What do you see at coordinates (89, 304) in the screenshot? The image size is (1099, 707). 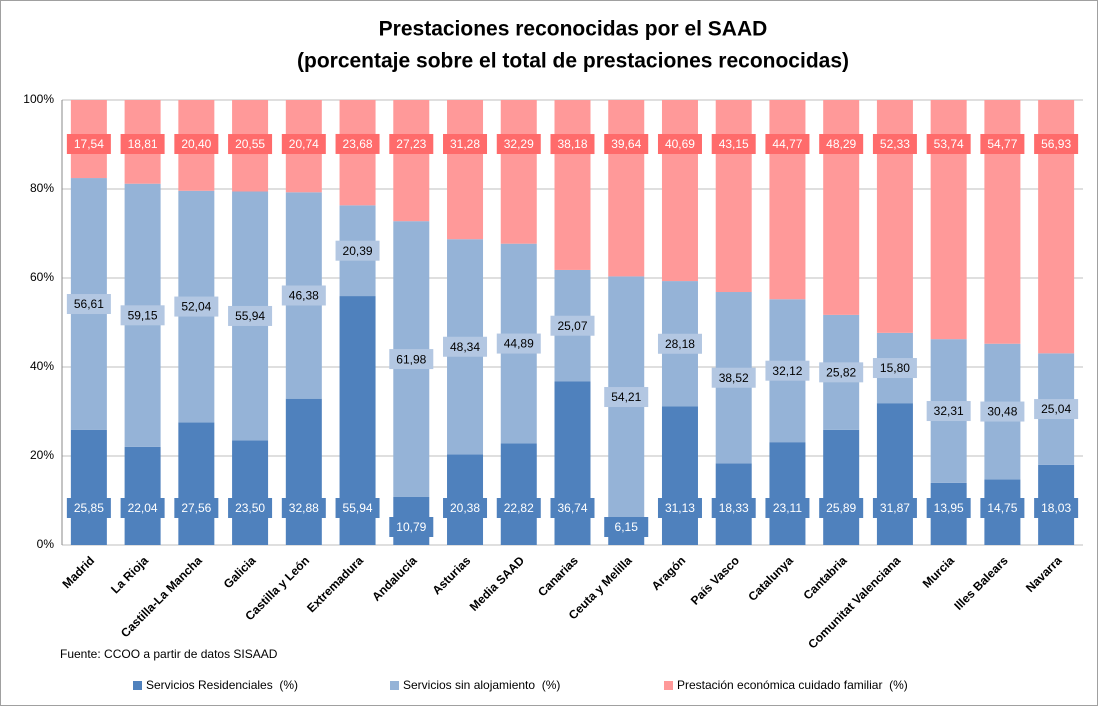 I see `data-label: 56,61` at bounding box center [89, 304].